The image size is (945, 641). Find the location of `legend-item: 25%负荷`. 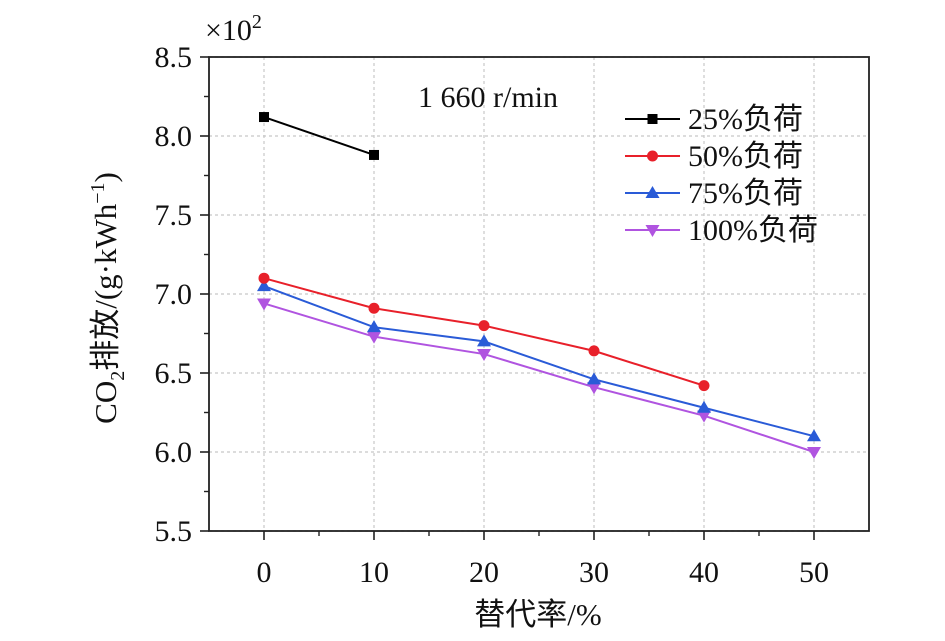

legend-item: 25%负荷 is located at coordinates (714, 119).